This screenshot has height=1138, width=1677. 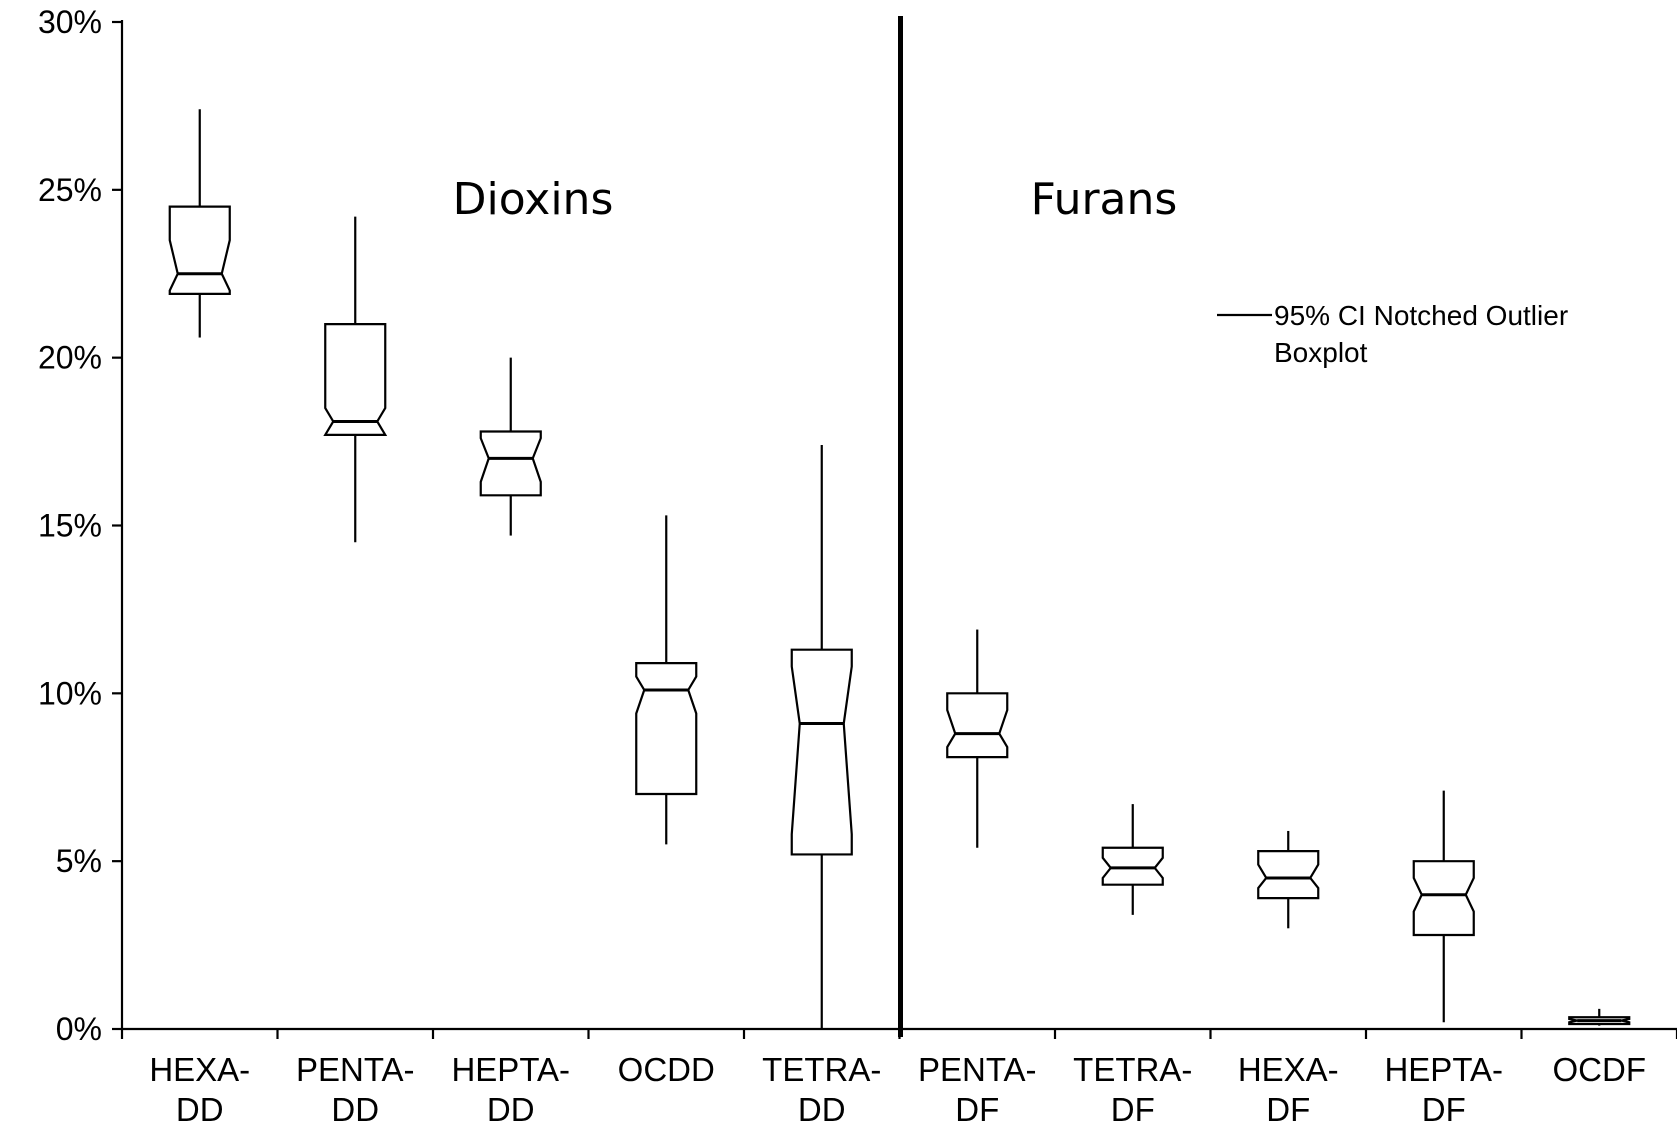 I want to click on box-heptadf, so click(x=1443, y=906).